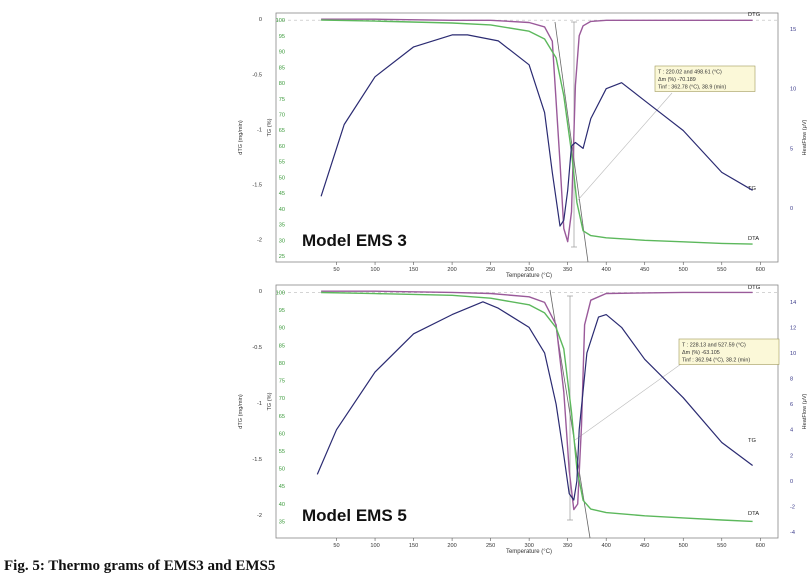 This screenshot has width=810, height=583. What do you see at coordinates (793, 30) in the screenshot?
I see `heatflow-tick-label: 15` at bounding box center [793, 30].